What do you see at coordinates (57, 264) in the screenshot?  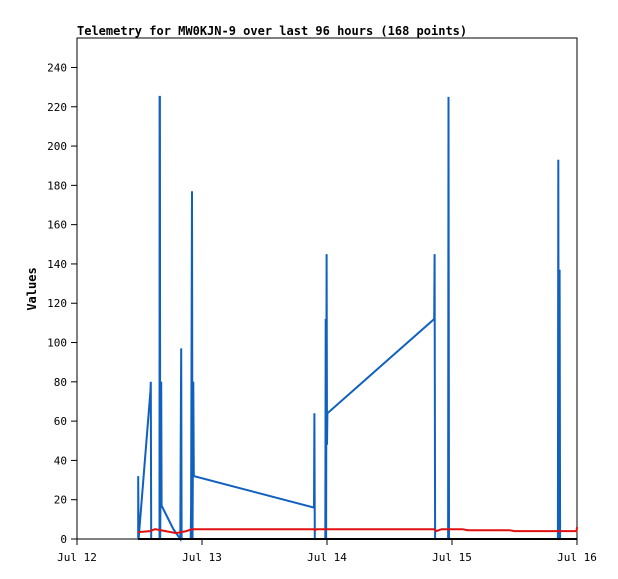 I see `y-tick-label: 140` at bounding box center [57, 264].